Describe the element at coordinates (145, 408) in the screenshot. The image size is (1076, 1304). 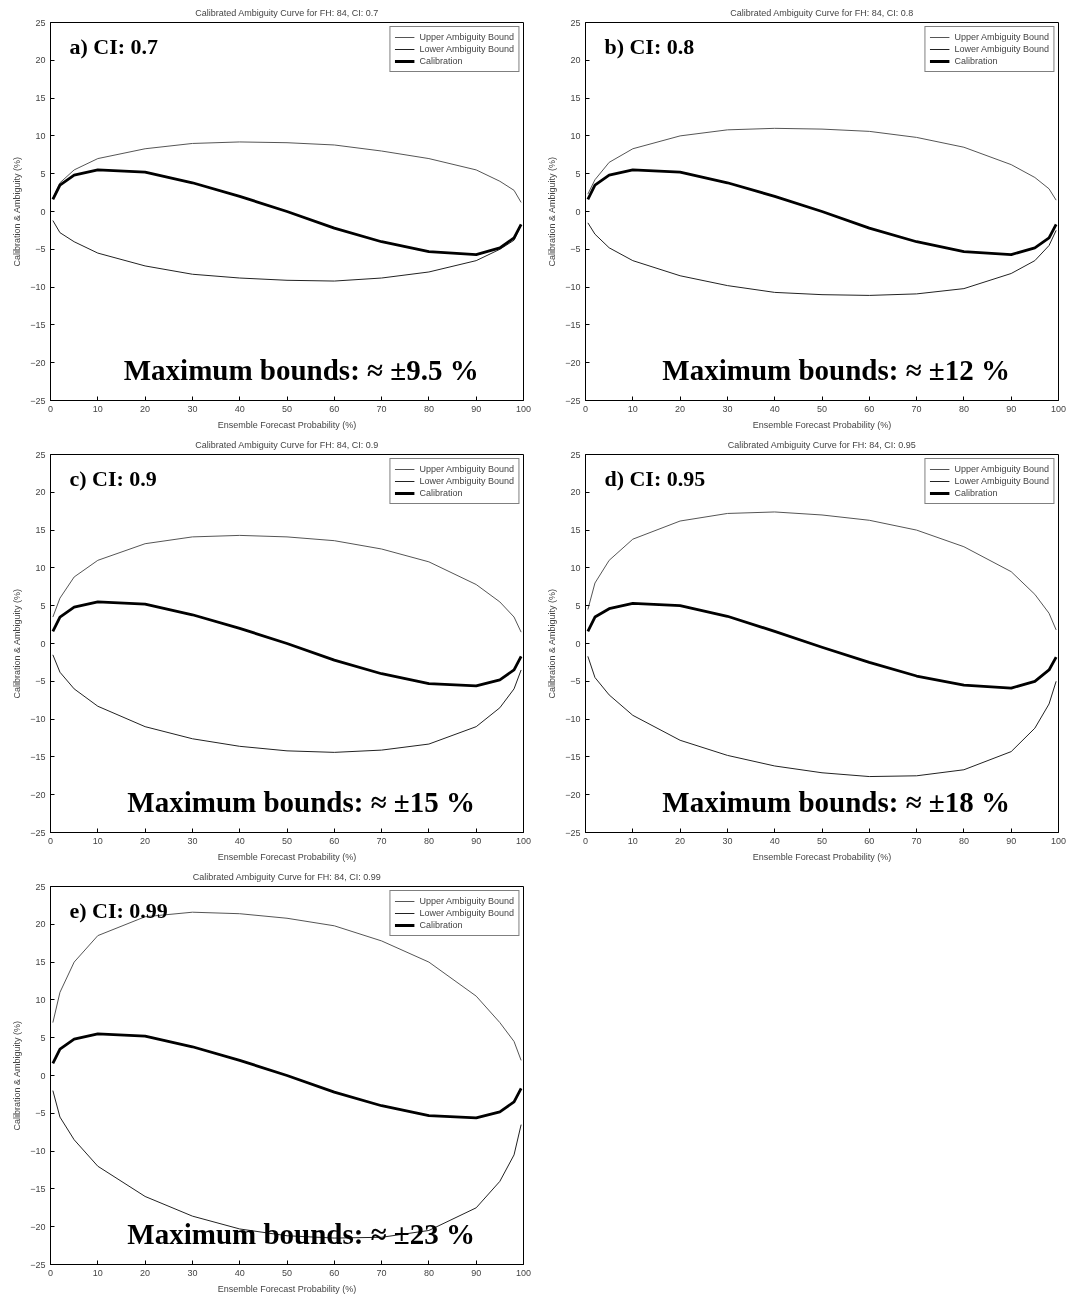
I see `x-tick-label: 20` at that location.